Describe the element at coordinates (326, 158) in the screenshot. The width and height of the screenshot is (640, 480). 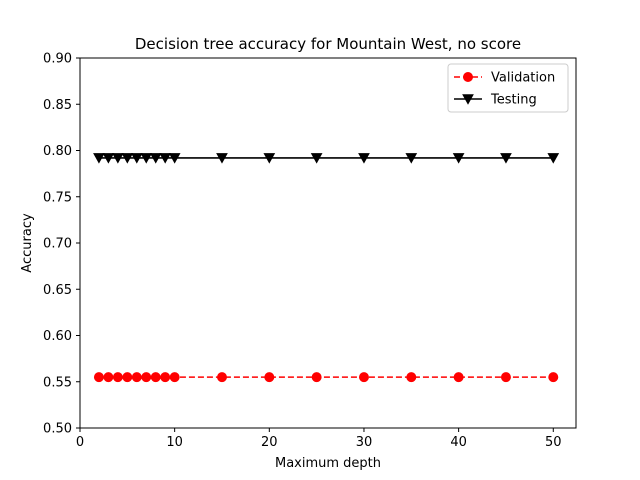
I see `series-testing` at that location.